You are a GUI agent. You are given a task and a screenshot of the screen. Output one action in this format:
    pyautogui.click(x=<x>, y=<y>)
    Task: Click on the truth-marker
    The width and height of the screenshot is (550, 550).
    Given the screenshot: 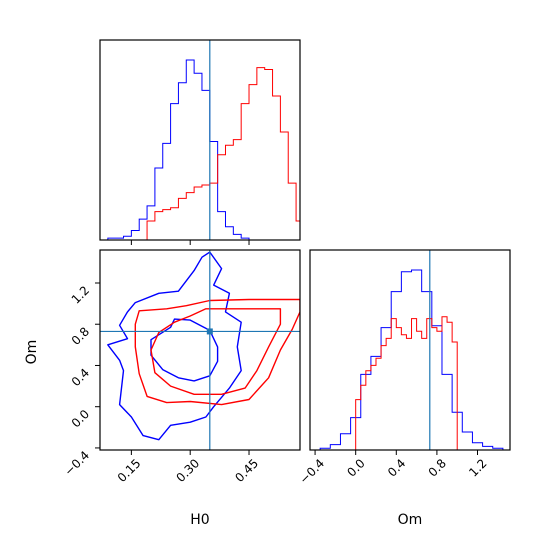 What is the action you would take?
    pyautogui.click(x=209, y=331)
    